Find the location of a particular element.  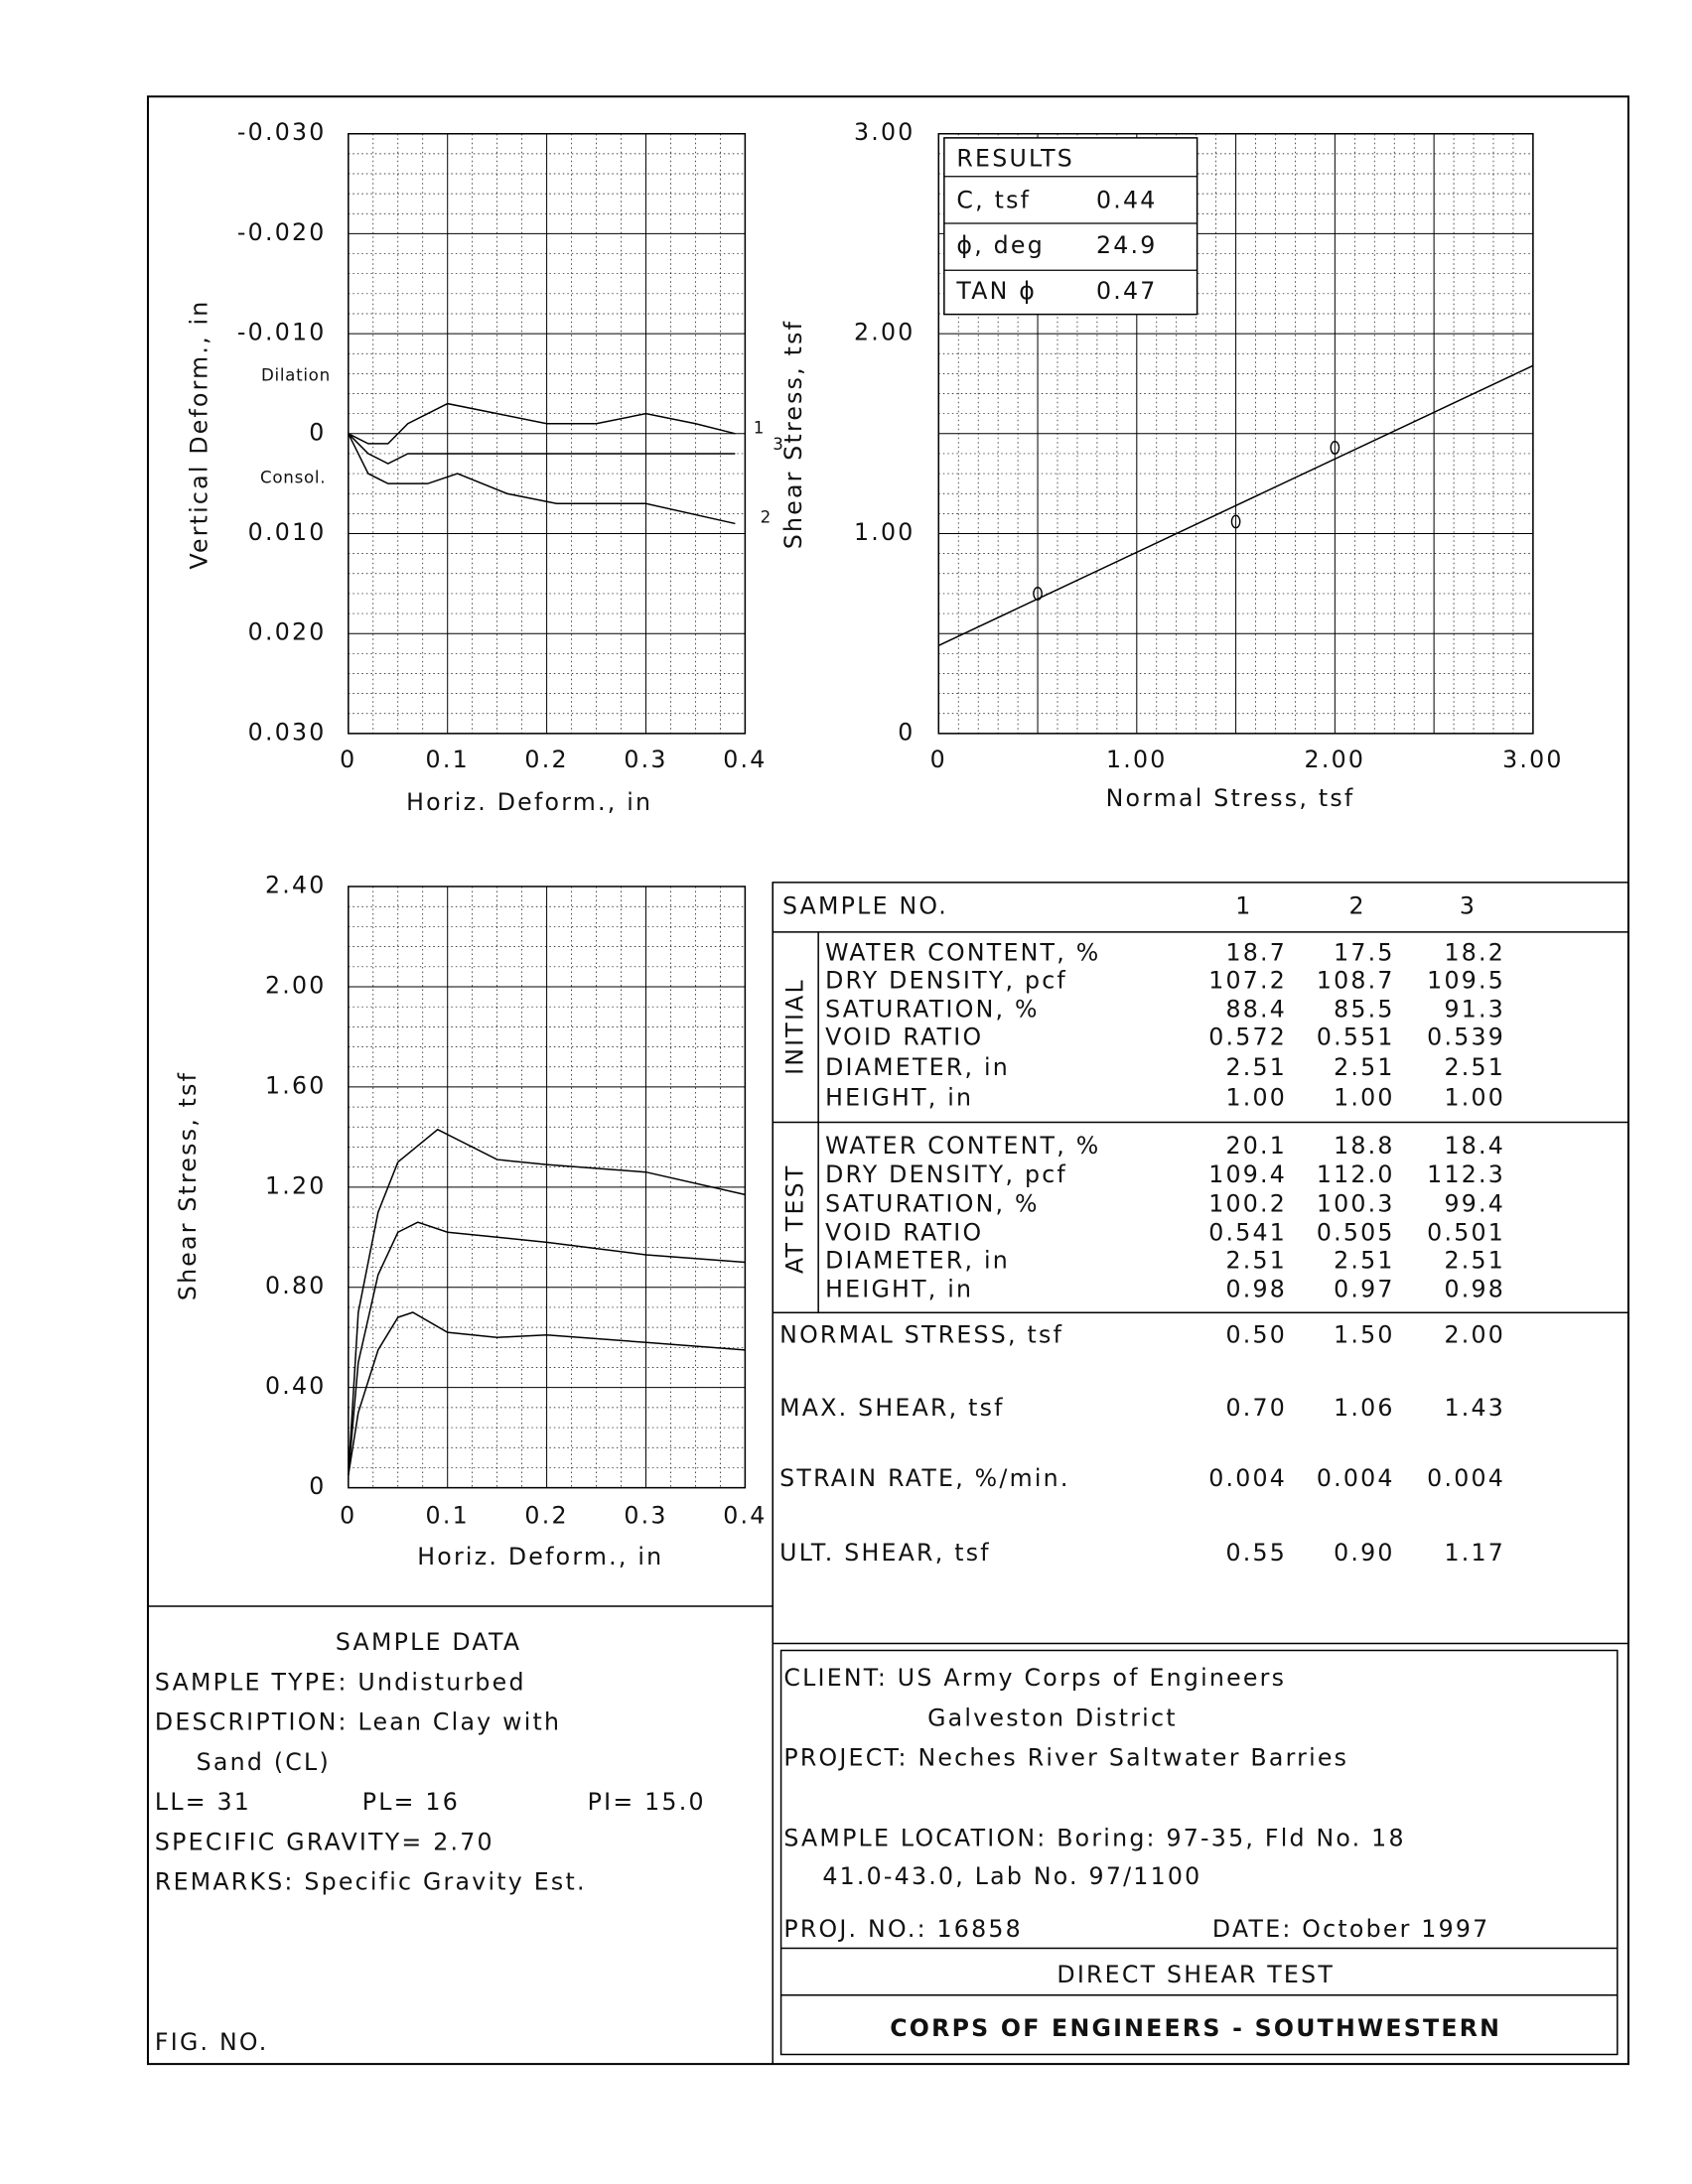

company: CORPS OF ENGINEERS - SOUTHWESTERN is located at coordinates (1195, 2028).